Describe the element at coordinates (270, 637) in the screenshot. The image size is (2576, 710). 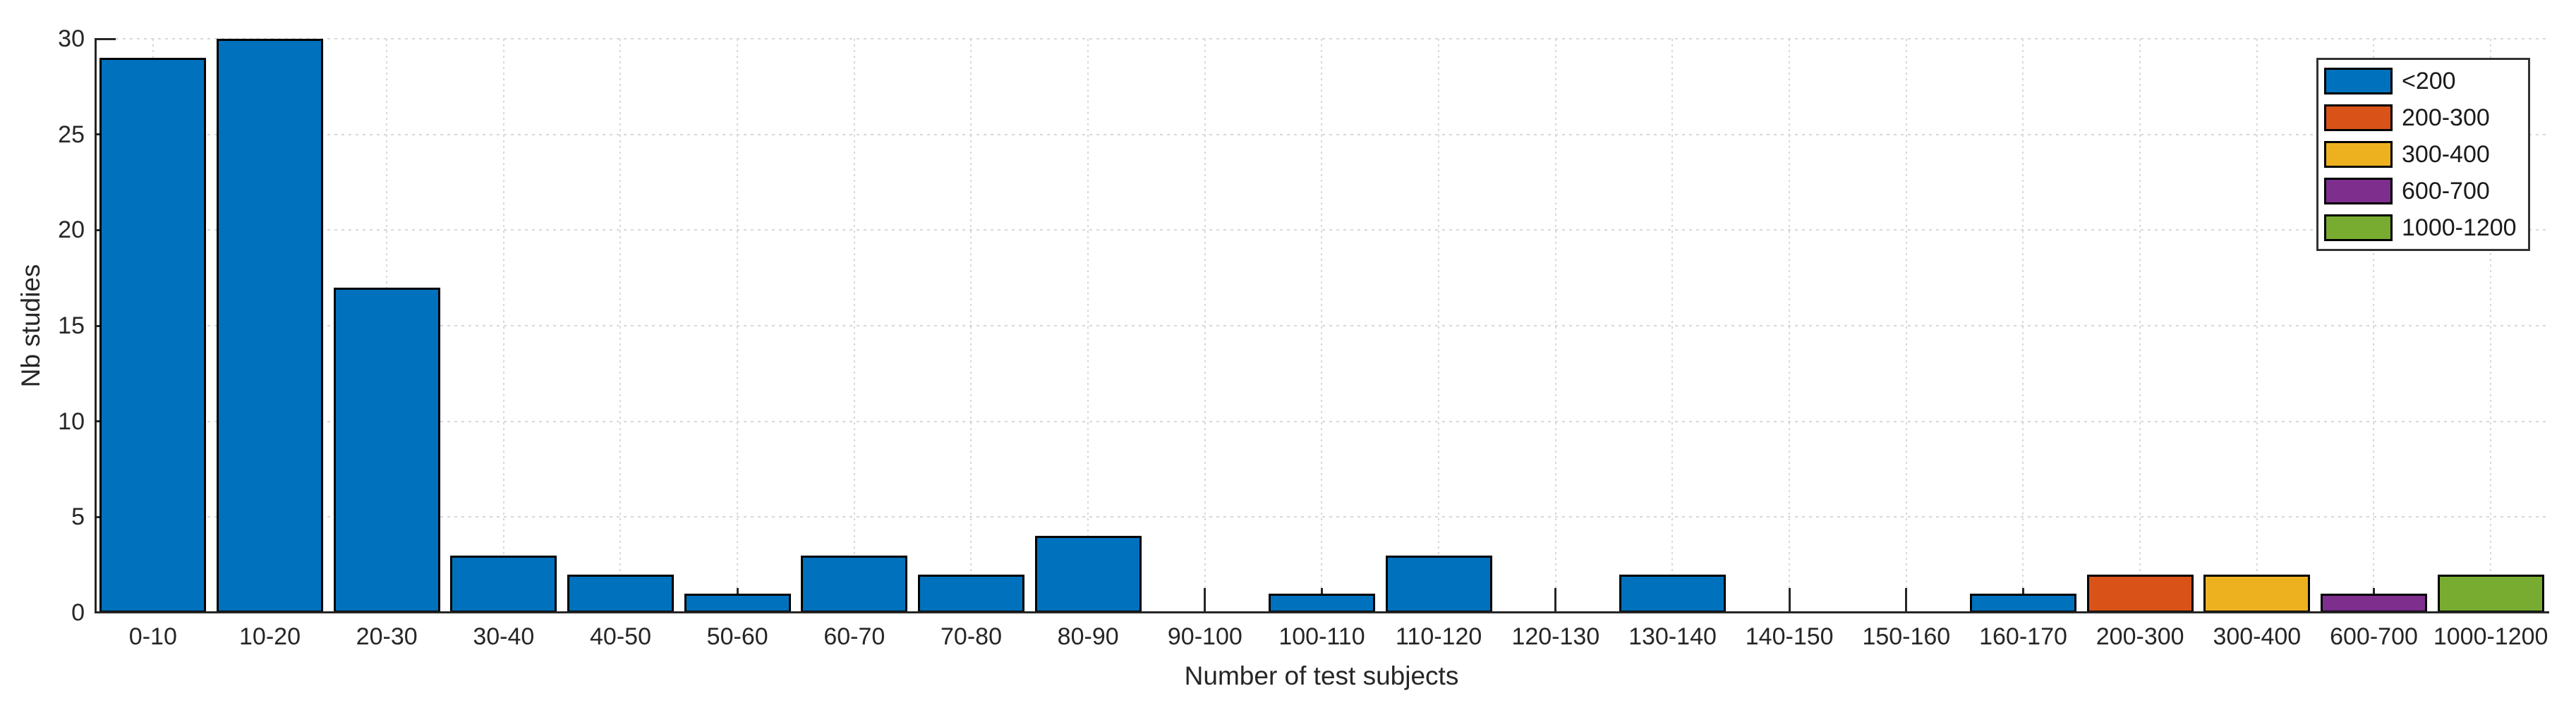
I see `x-tick-label: 10-20` at that location.